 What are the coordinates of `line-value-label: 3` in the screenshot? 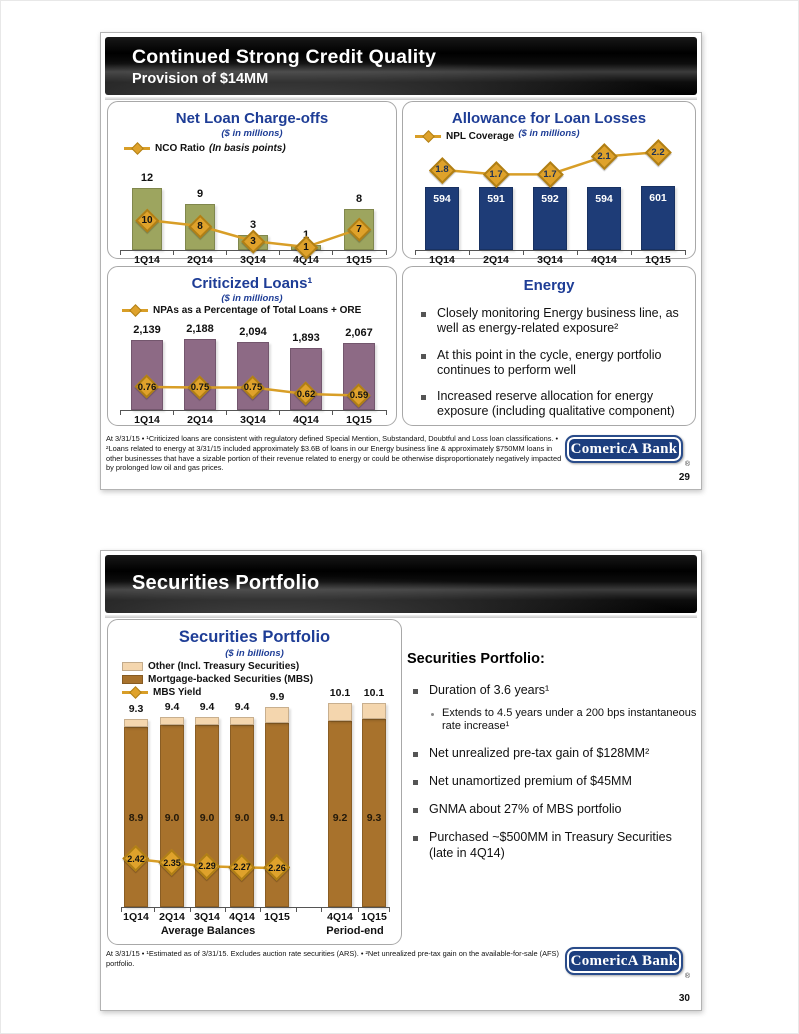 It's located at (253, 241).